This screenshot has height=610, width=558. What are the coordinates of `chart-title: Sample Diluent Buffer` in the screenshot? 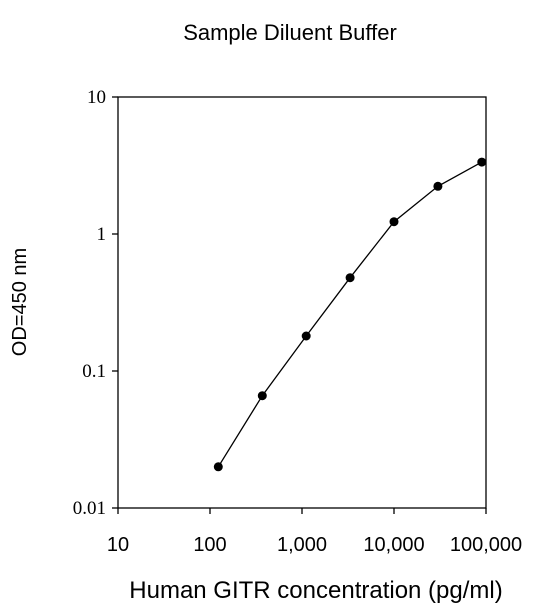 It's located at (290, 32).